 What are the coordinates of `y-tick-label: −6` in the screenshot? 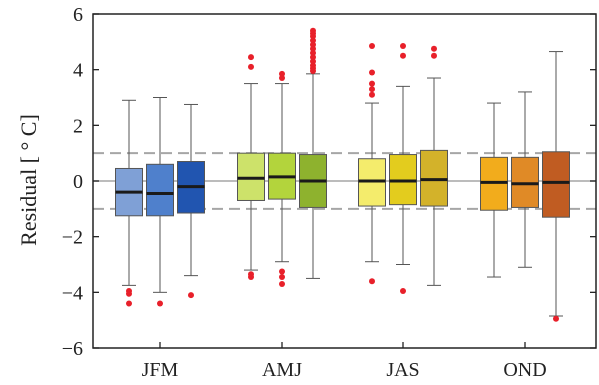 It's located at (72, 349).